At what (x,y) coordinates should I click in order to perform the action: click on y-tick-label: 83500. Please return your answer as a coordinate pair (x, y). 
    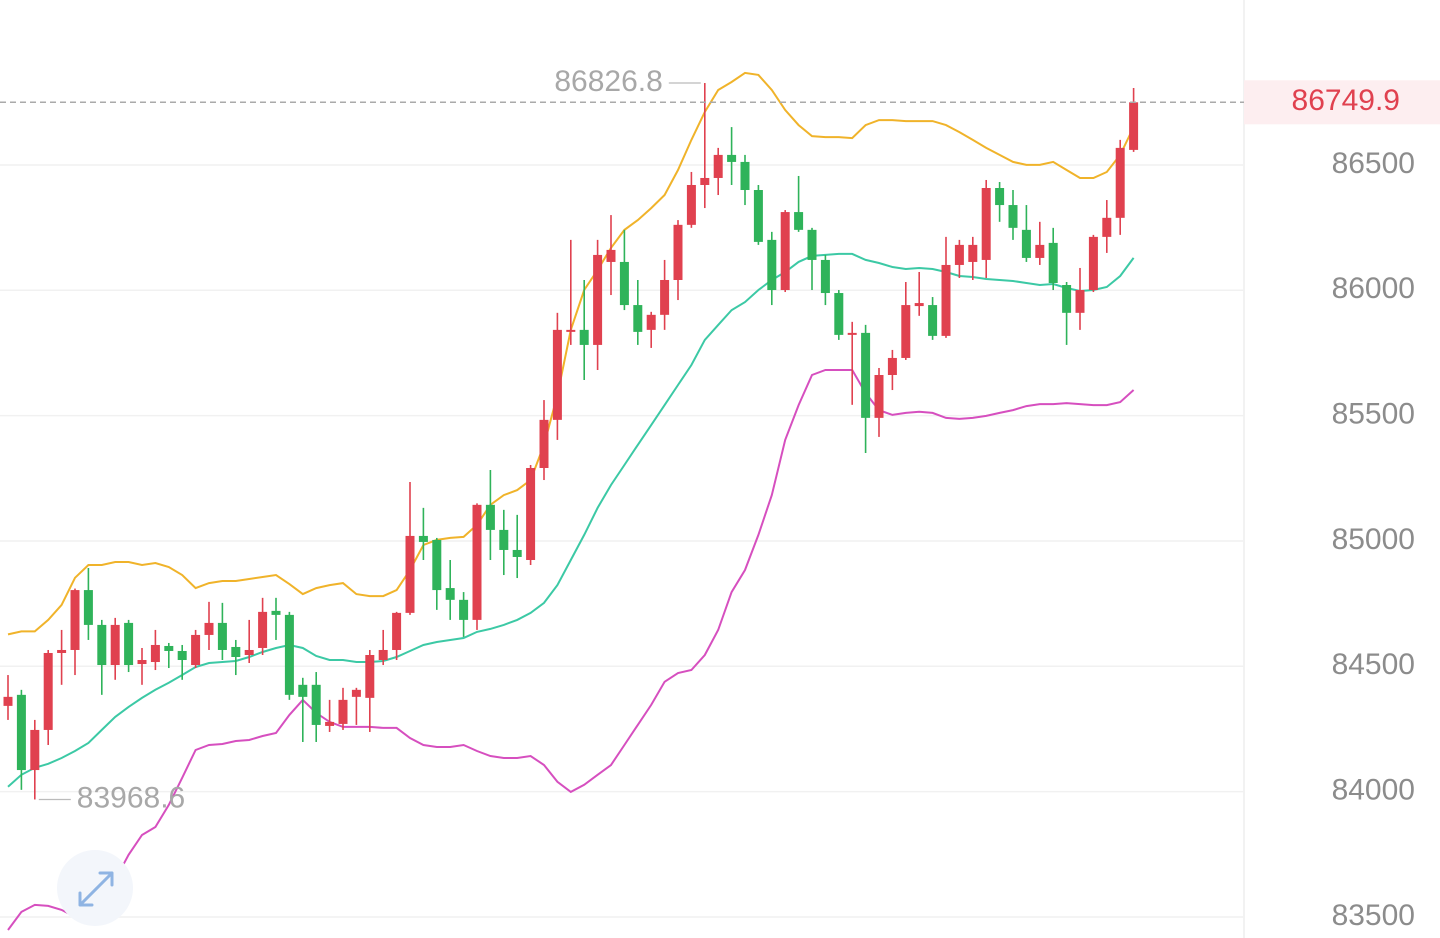
    Looking at the image, I should click on (1373, 915).